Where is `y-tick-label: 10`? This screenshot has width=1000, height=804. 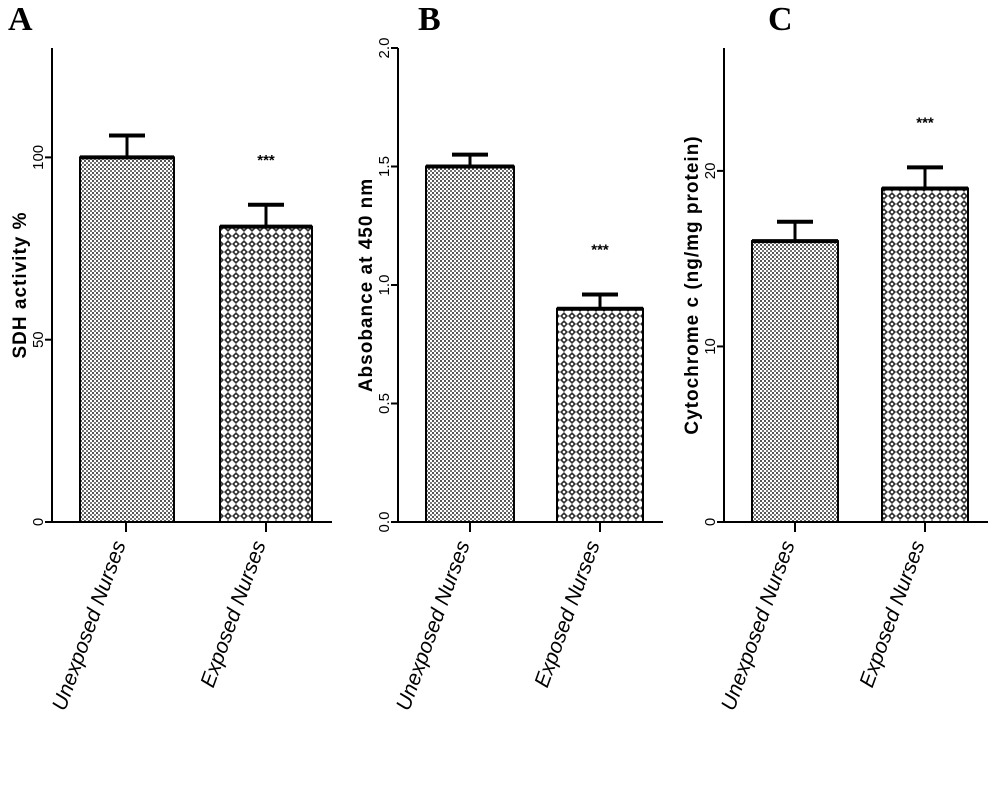
y-tick-label: 10 is located at coordinates (710, 346).